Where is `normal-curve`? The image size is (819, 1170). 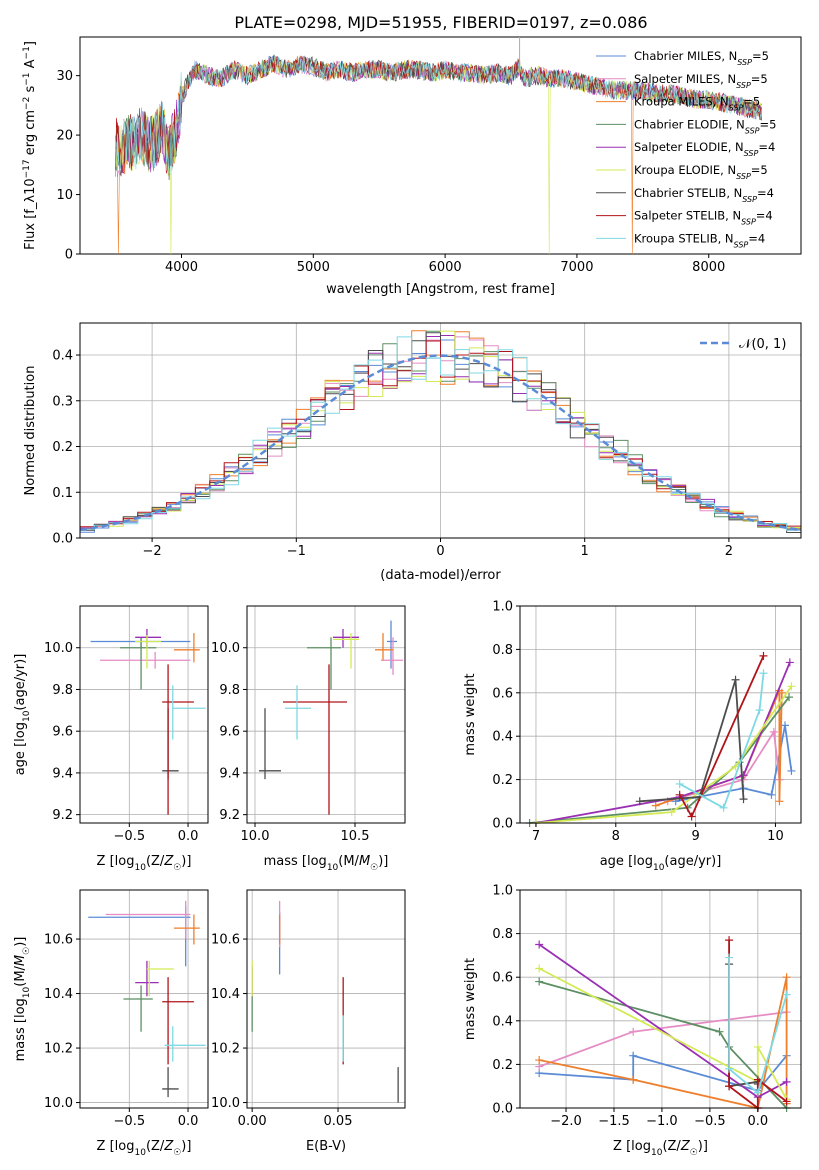 normal-curve is located at coordinates (440, 443).